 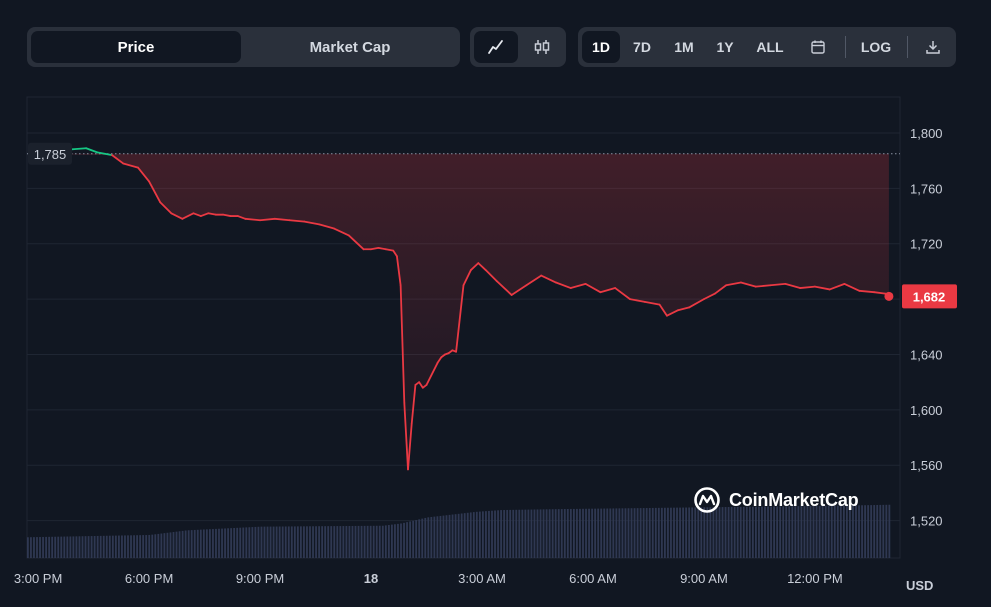 What do you see at coordinates (725, 47) in the screenshot?
I see `range-1y-button: 1Y` at bounding box center [725, 47].